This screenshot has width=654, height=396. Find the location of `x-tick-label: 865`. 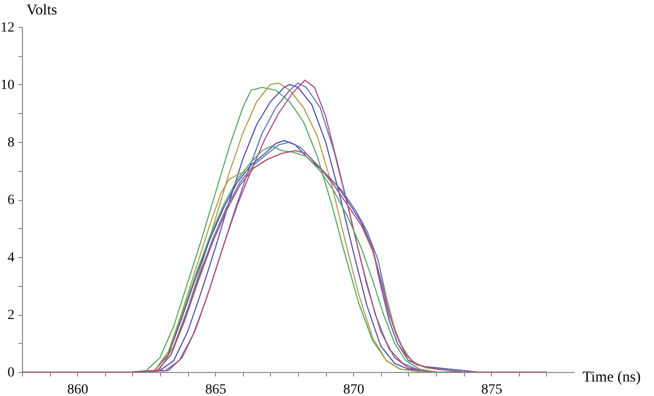

x-tick-label: 865 is located at coordinates (215, 389).